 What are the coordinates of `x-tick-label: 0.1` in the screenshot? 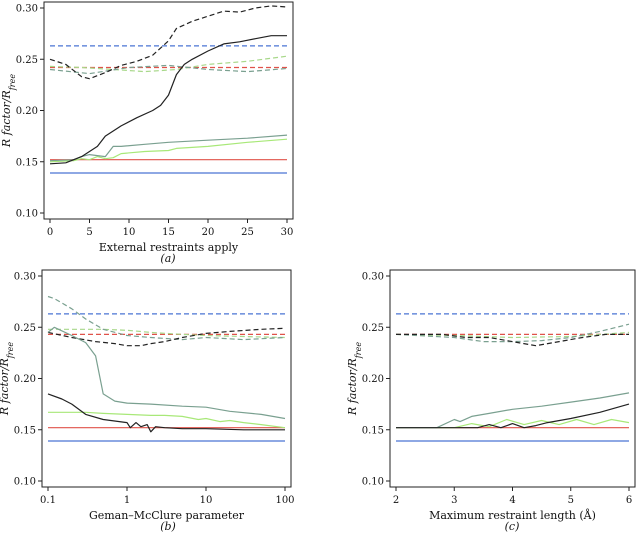 It's located at (48, 500).